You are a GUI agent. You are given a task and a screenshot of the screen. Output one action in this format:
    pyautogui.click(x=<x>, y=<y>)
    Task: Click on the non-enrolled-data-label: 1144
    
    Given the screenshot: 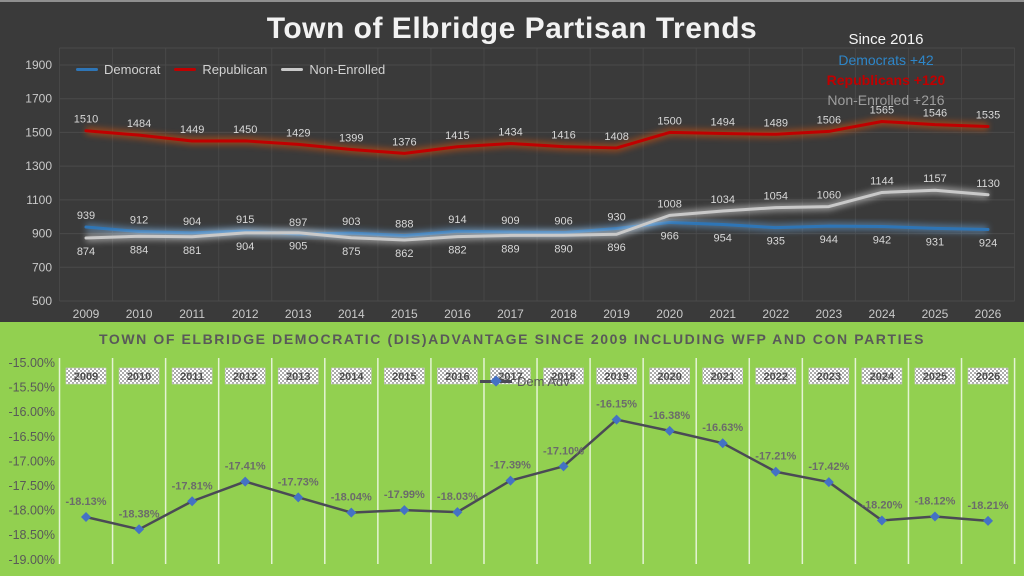 What is the action you would take?
    pyautogui.click(x=882, y=181)
    